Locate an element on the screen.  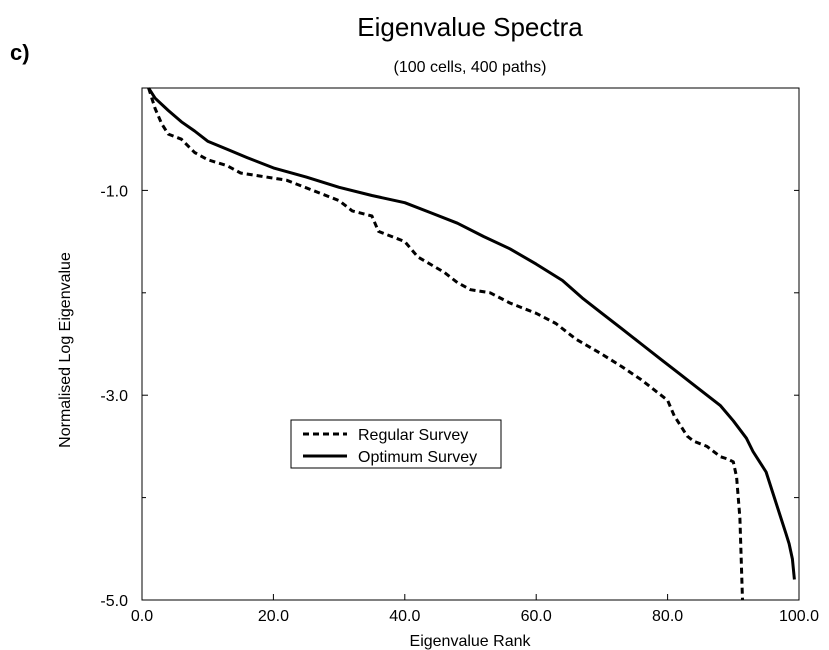
panel-label: c) is located at coordinates (20, 52).